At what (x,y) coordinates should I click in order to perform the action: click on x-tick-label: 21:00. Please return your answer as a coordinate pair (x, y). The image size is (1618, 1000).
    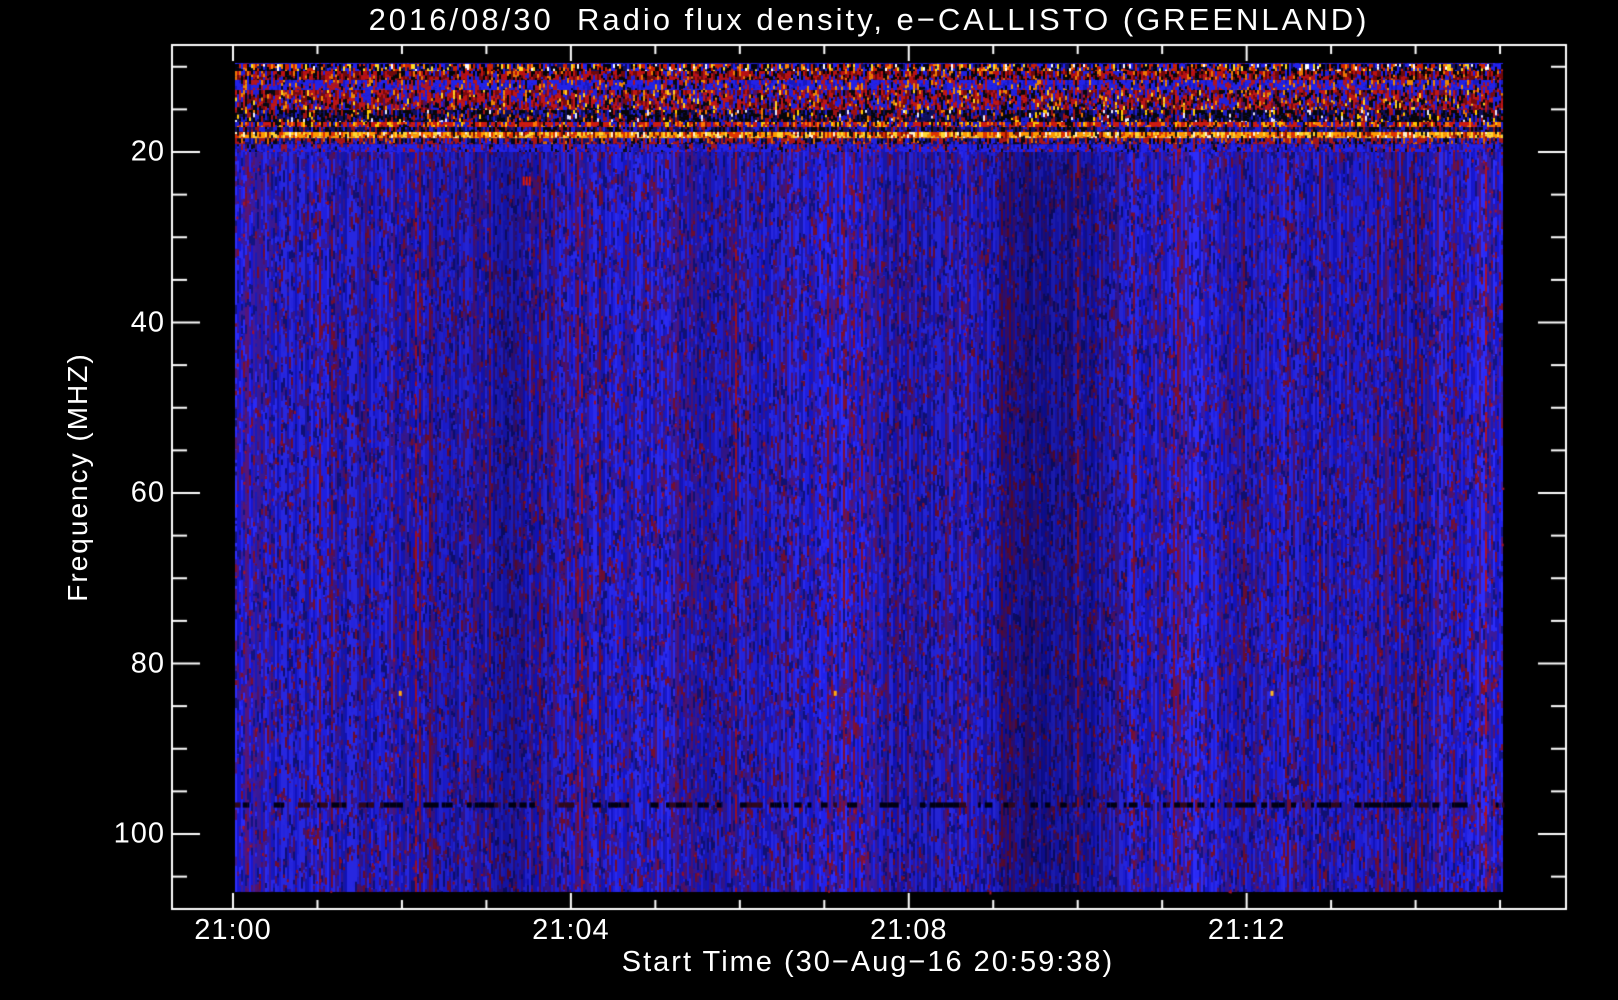
    Looking at the image, I should click on (233, 930).